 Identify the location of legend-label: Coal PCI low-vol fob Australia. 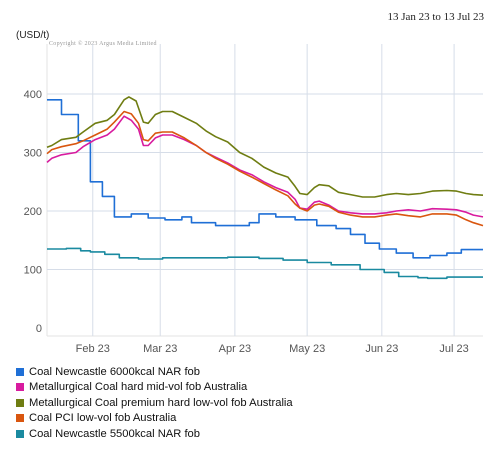
(103, 418).